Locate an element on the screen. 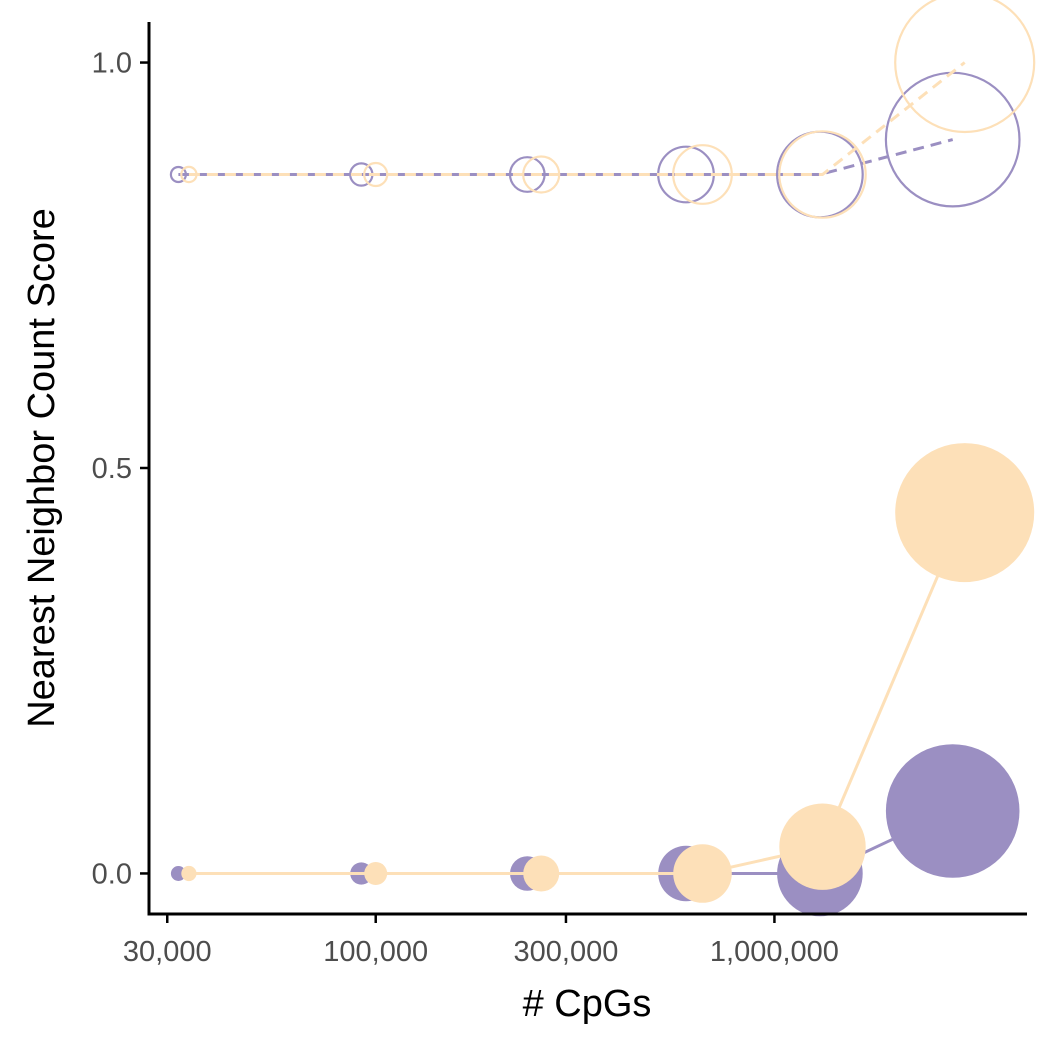  x-tick-label: 100,000 is located at coordinates (375, 952).